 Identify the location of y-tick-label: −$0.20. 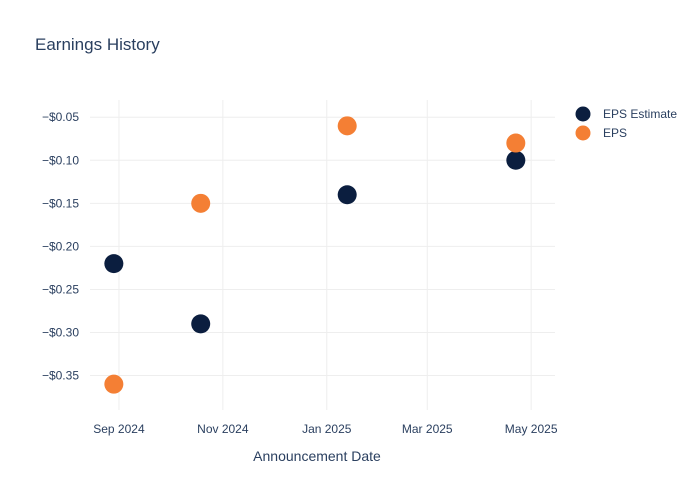
(60, 246).